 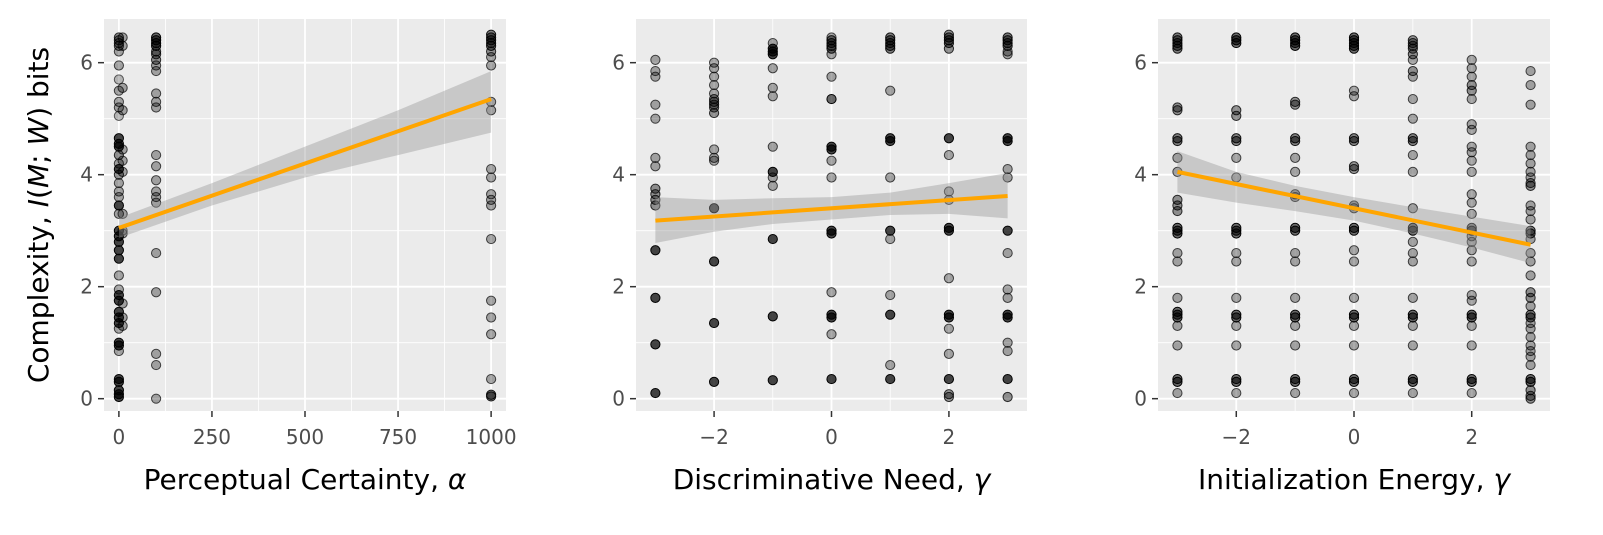 I want to click on x-axis-title: Perceptual Certainty, α, so click(x=305, y=479).